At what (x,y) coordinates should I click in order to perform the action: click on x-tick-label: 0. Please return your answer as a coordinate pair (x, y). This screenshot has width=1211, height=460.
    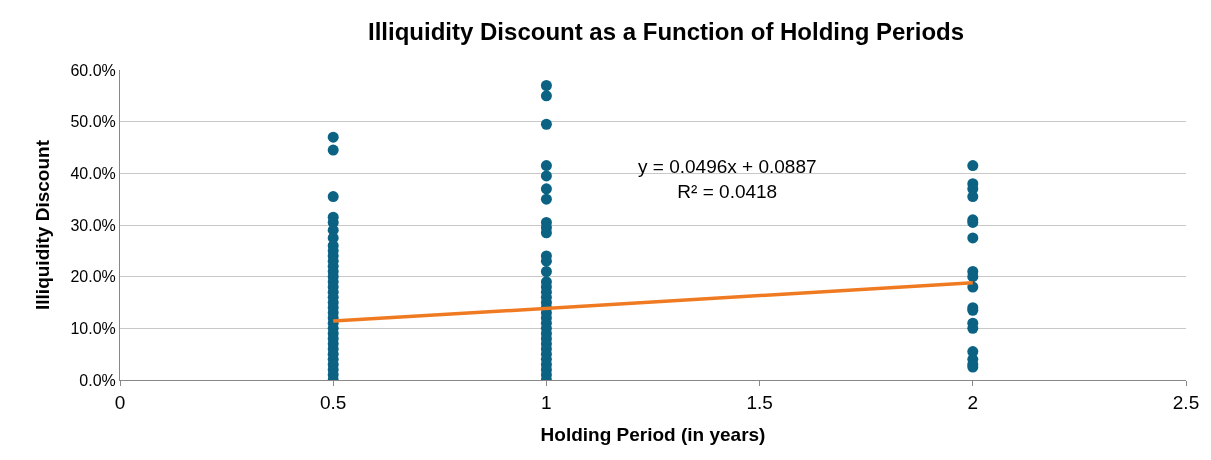
    Looking at the image, I should click on (120, 402).